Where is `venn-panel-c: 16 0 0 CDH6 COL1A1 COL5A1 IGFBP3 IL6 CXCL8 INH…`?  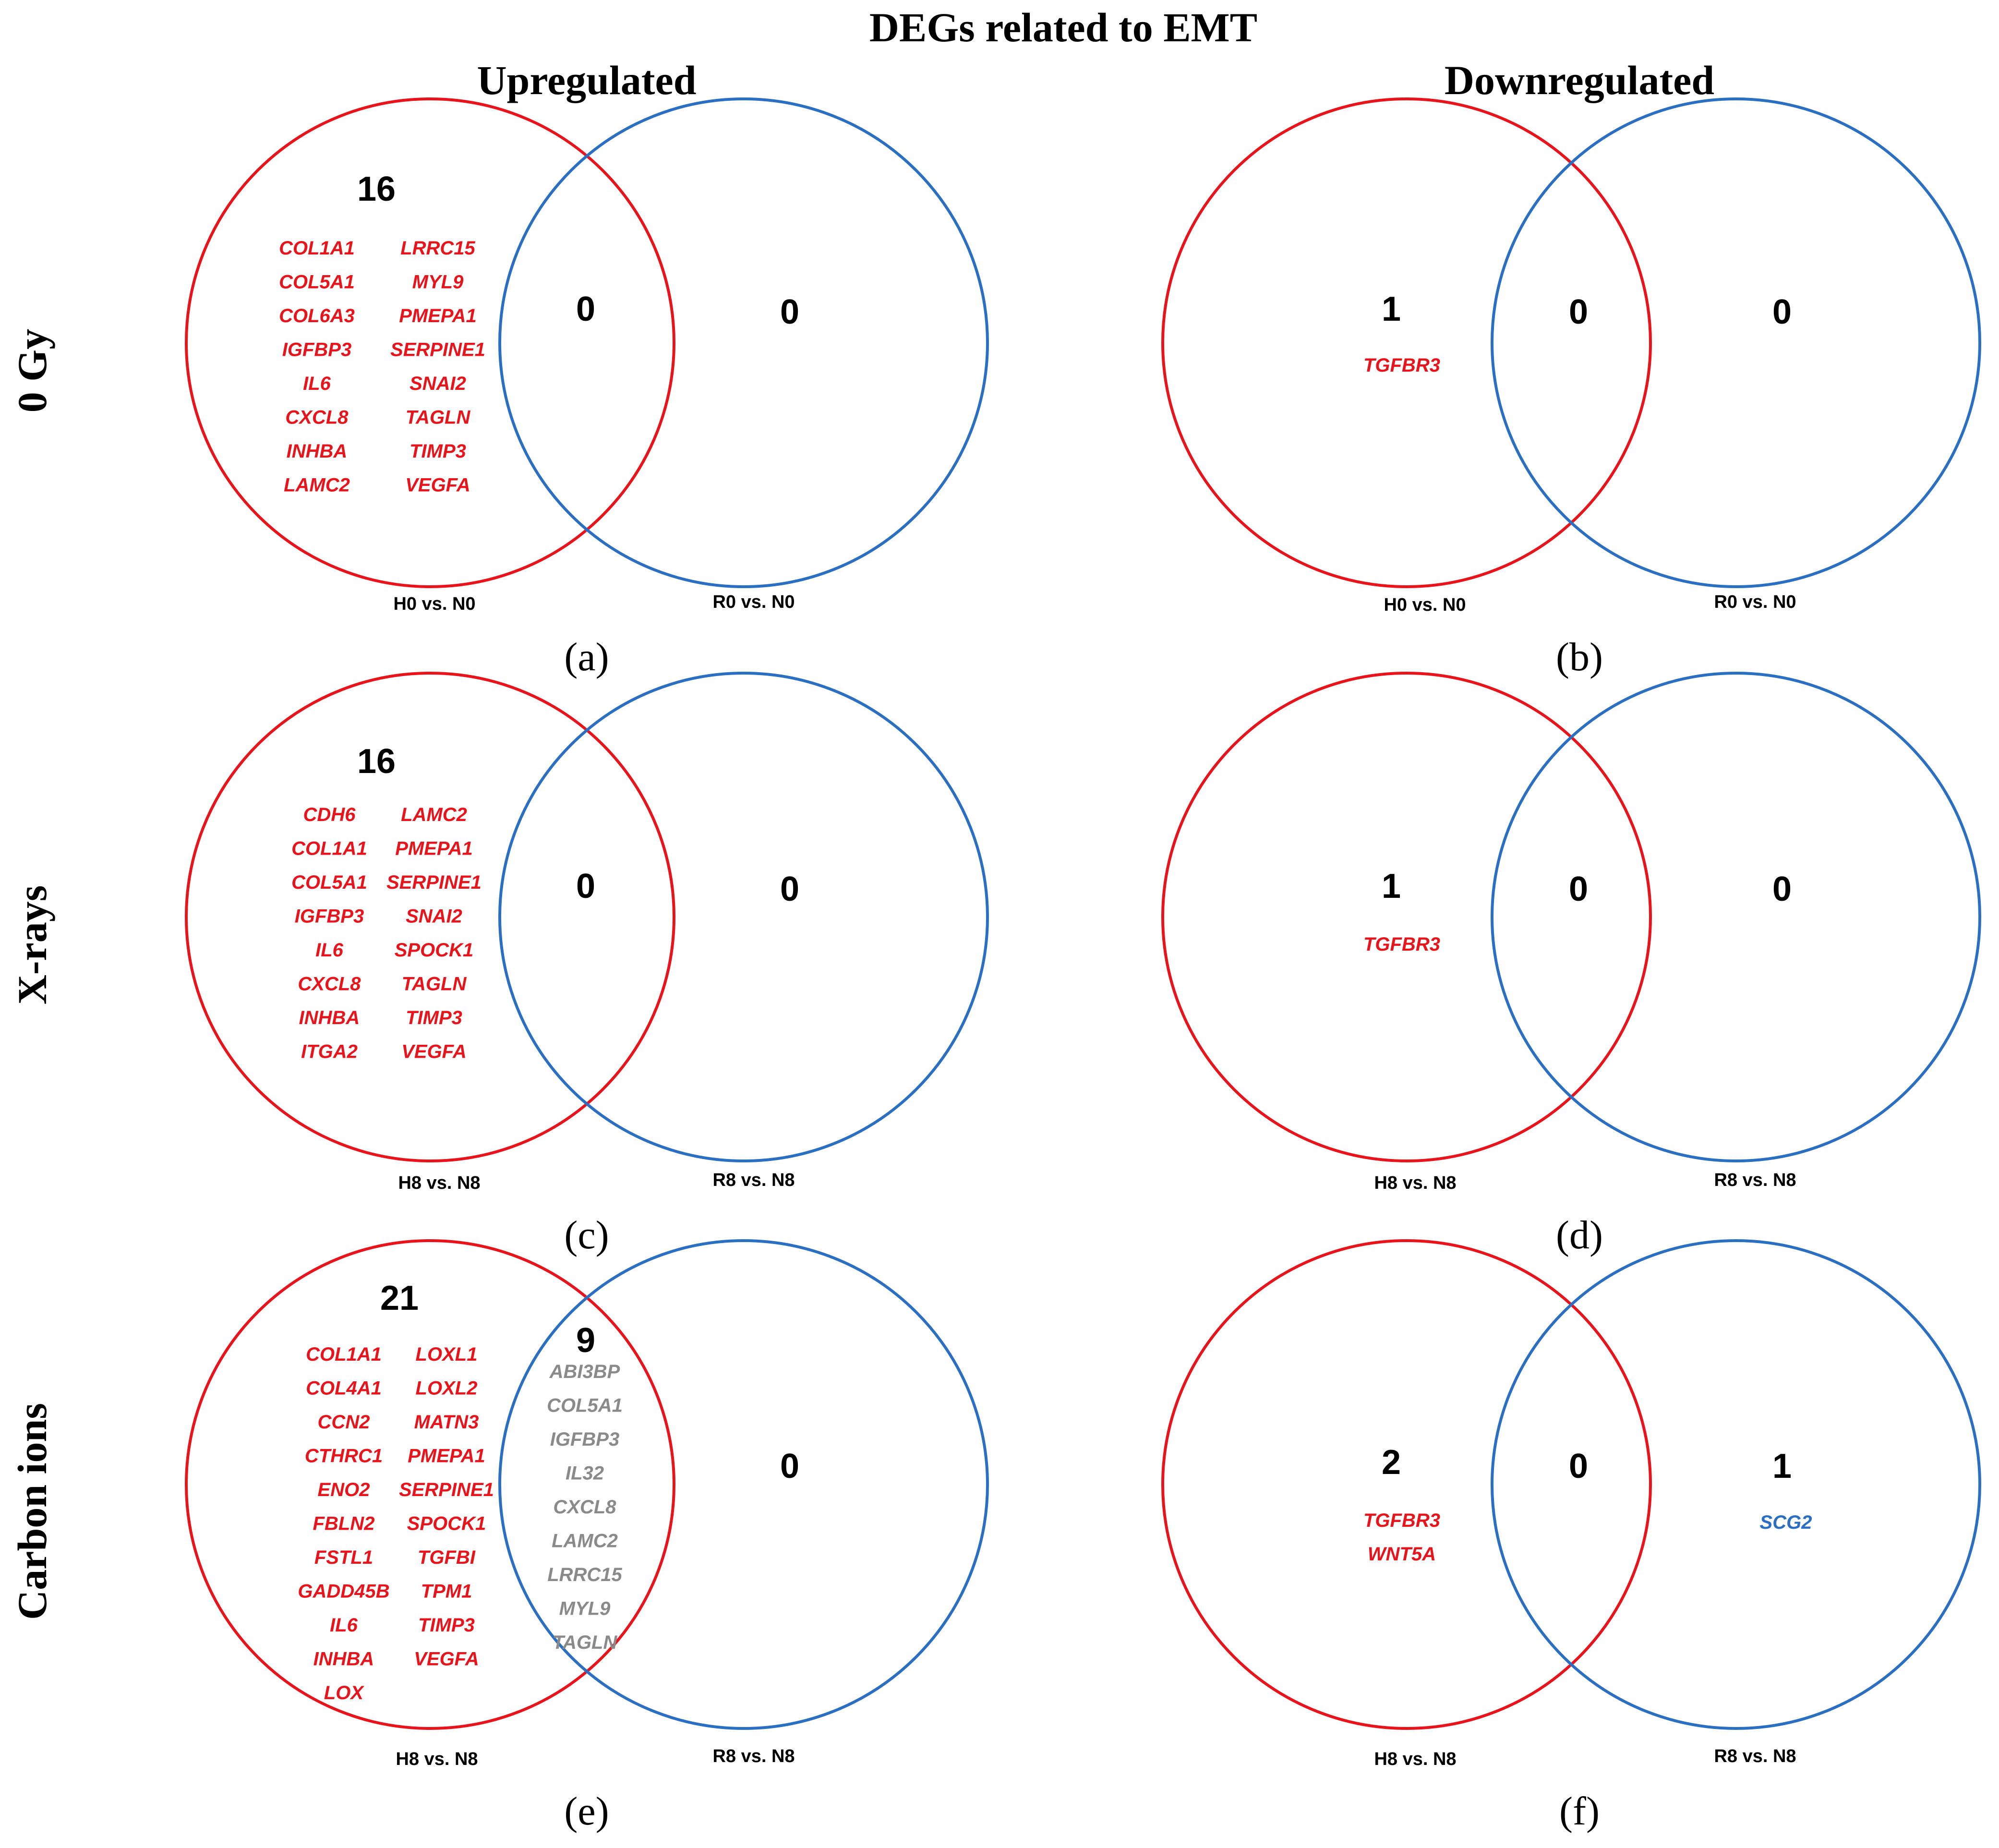 venn-panel-c: 16 0 0 CDH6 COL1A1 COL5A1 IGFBP3 IL6 CXCL8 INH… is located at coordinates (587, 965).